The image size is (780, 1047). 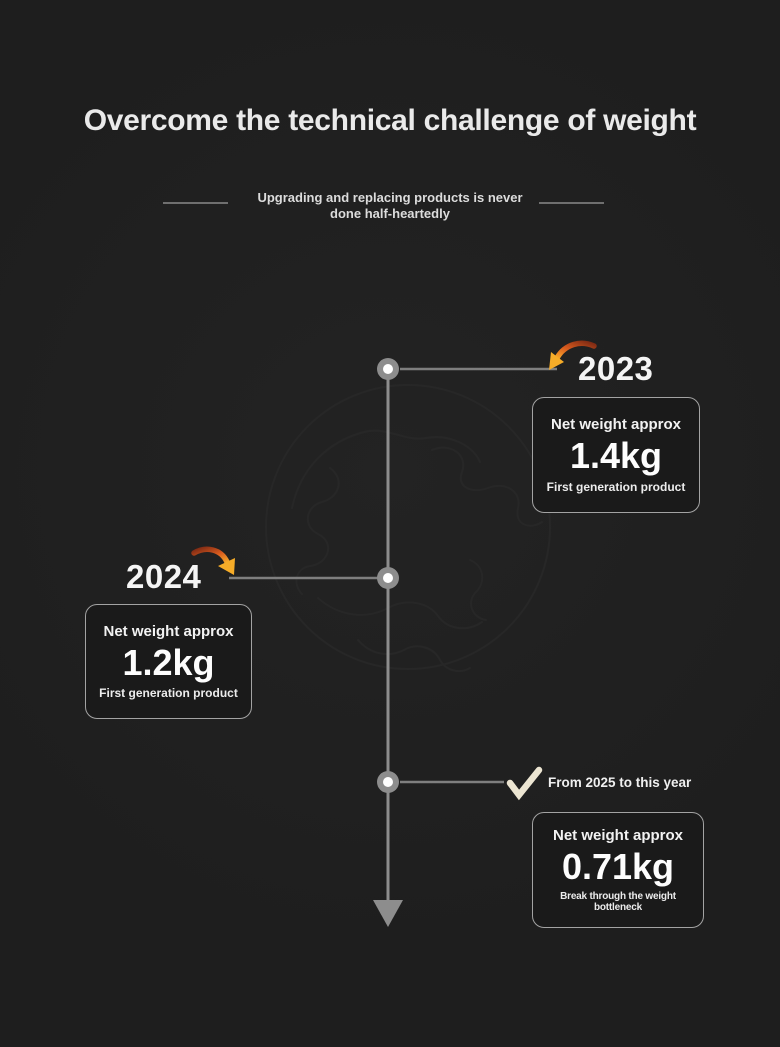 I want to click on subtitle-line2: done half-heartedly, so click(x=390, y=213).